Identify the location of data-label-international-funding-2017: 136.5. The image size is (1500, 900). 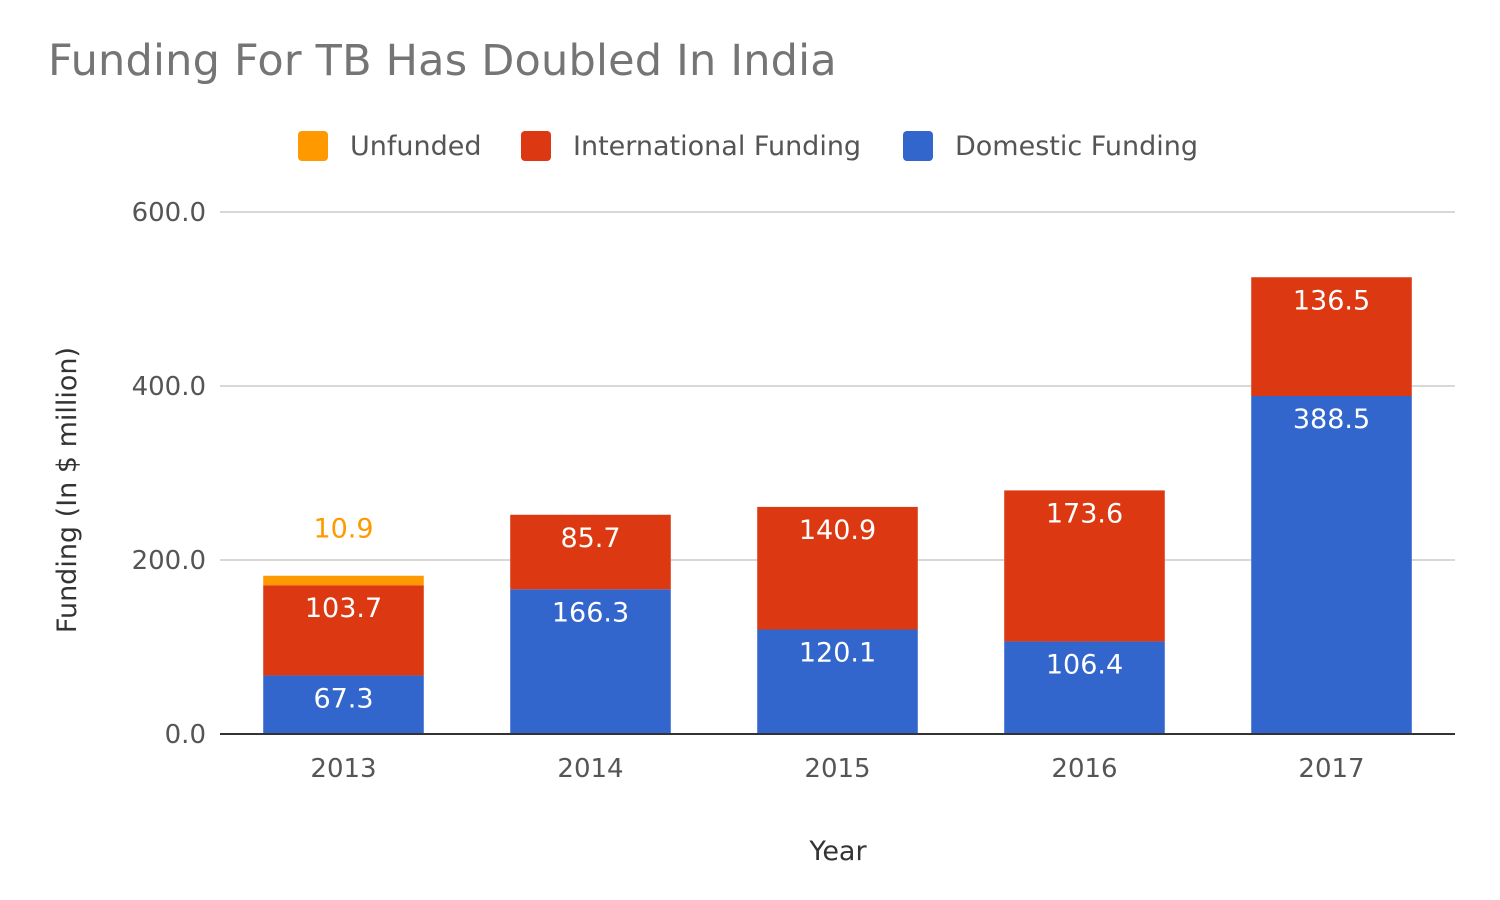
(1331, 300).